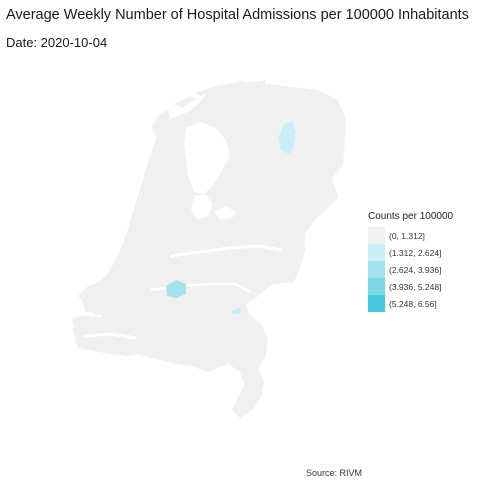 The height and width of the screenshot is (485, 480). Describe the element at coordinates (225, 213) in the screenshot. I see `map-randmeer` at that location.